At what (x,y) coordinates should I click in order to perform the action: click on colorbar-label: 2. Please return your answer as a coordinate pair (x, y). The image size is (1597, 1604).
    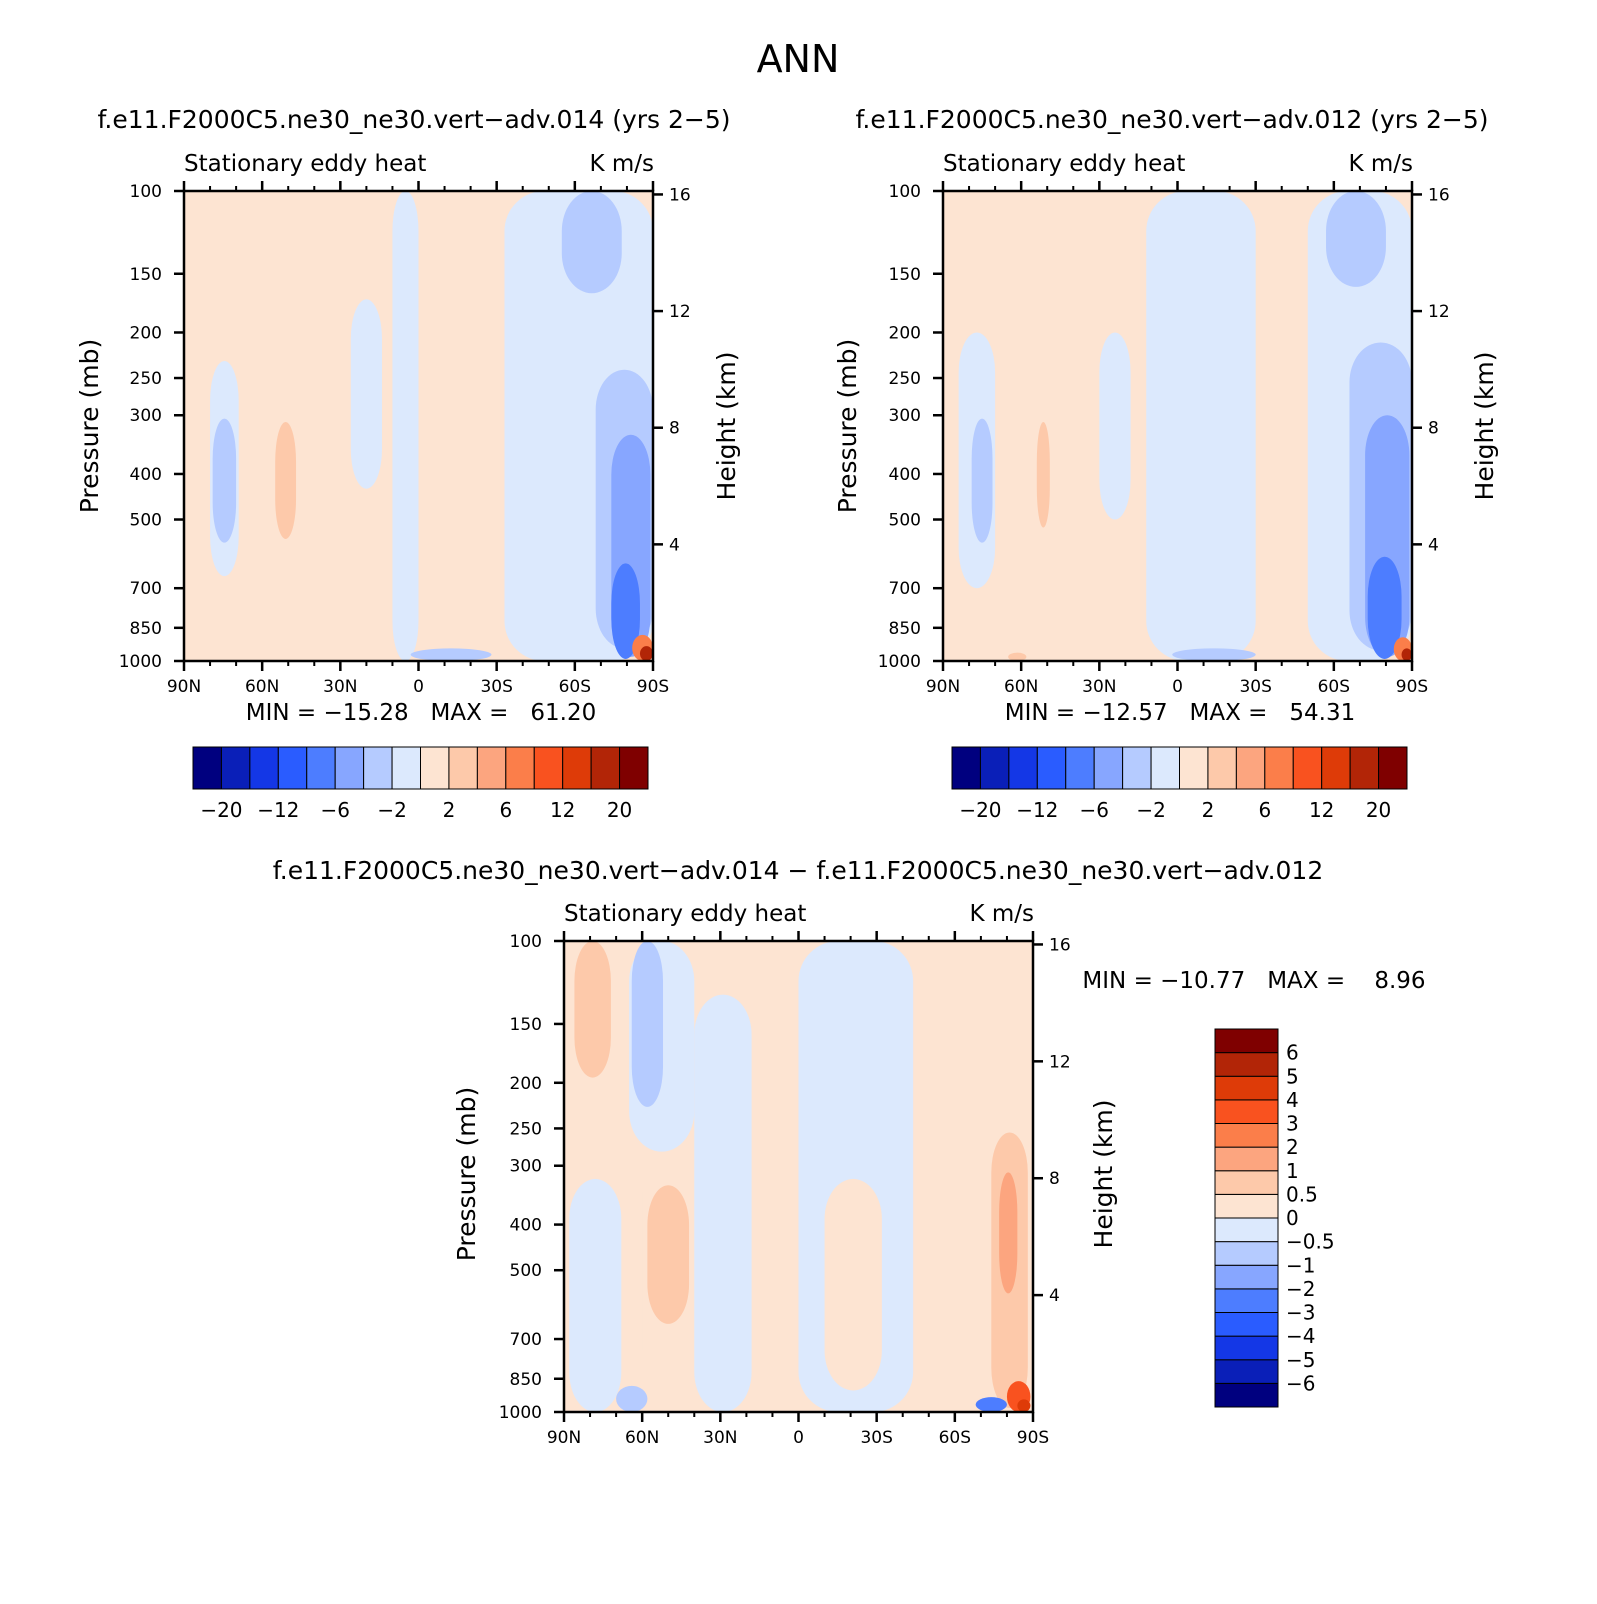
    Looking at the image, I should click on (1292, 1147).